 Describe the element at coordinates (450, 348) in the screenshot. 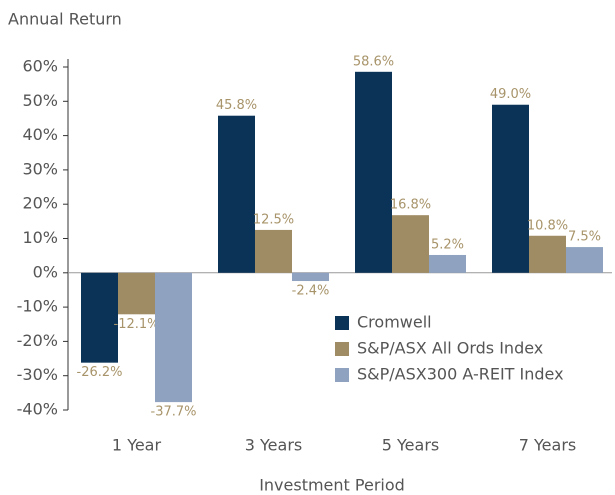

I see `legend-label: S&P/ASX All Ords Index` at that location.